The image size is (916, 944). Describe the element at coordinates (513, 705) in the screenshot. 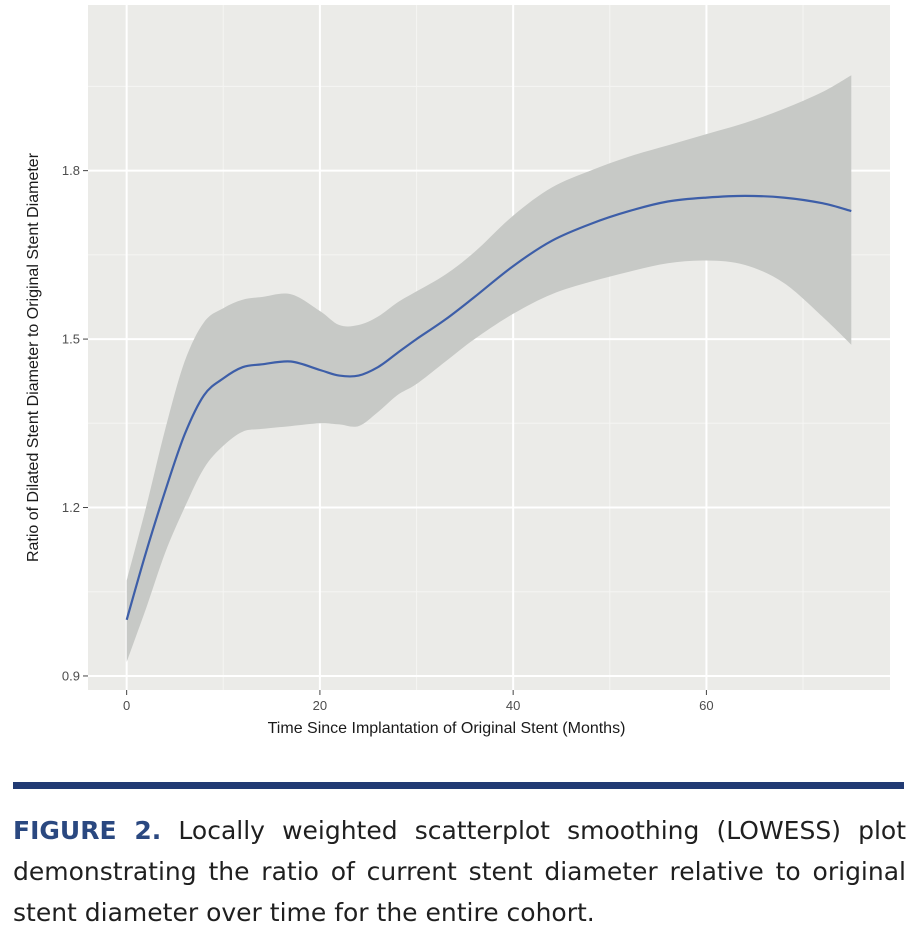

I see `x-tick-label: 40` at that location.